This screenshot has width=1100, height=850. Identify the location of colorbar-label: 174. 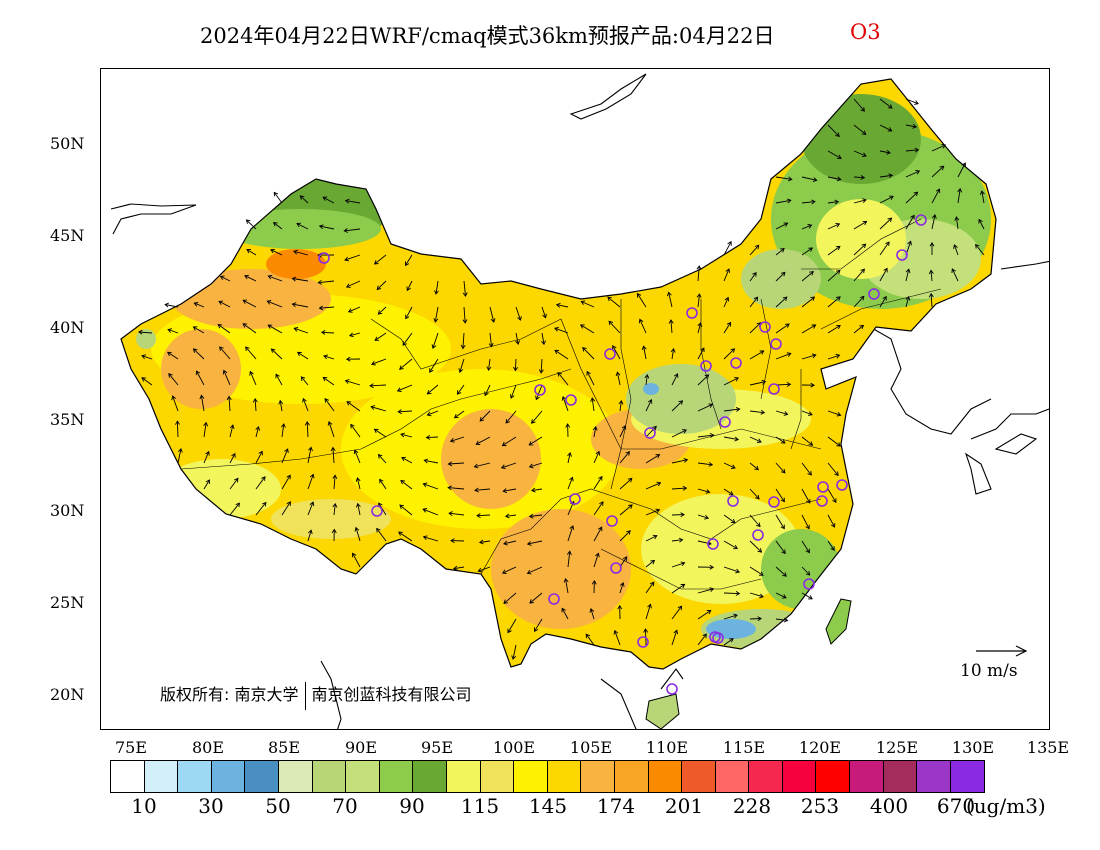
(616, 806).